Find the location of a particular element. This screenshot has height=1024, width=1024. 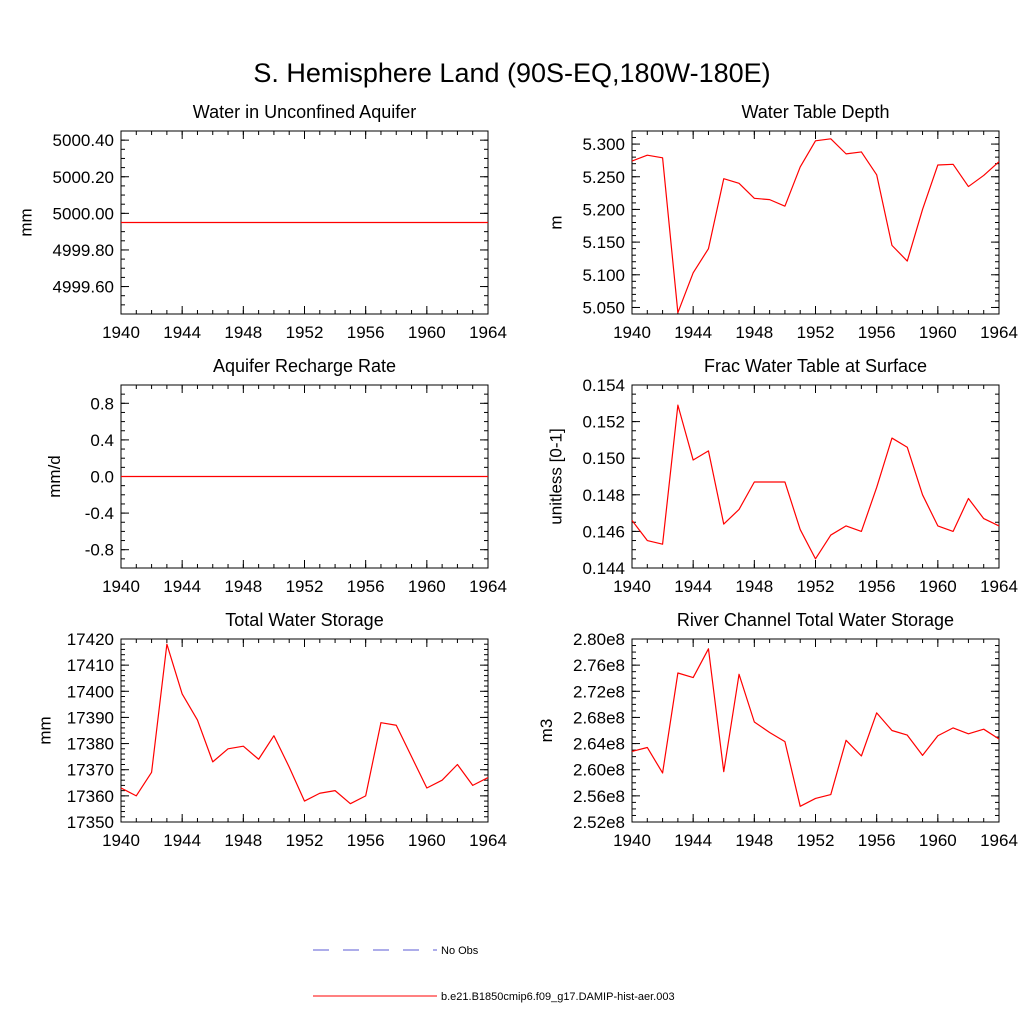

y-tick-label: 17400 is located at coordinates (90, 691).